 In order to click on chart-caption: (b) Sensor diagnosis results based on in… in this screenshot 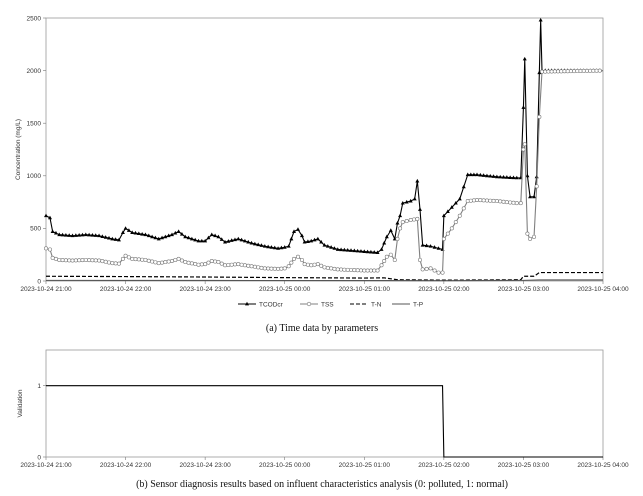, I will do `click(322, 484)`.